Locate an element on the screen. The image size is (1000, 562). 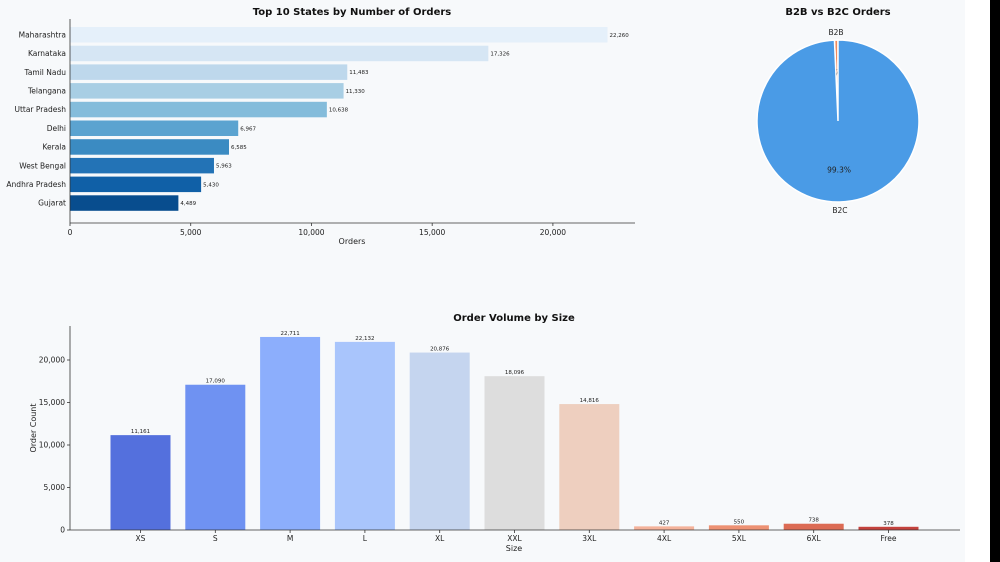
value-label-s: 17,090 is located at coordinates (216, 382).